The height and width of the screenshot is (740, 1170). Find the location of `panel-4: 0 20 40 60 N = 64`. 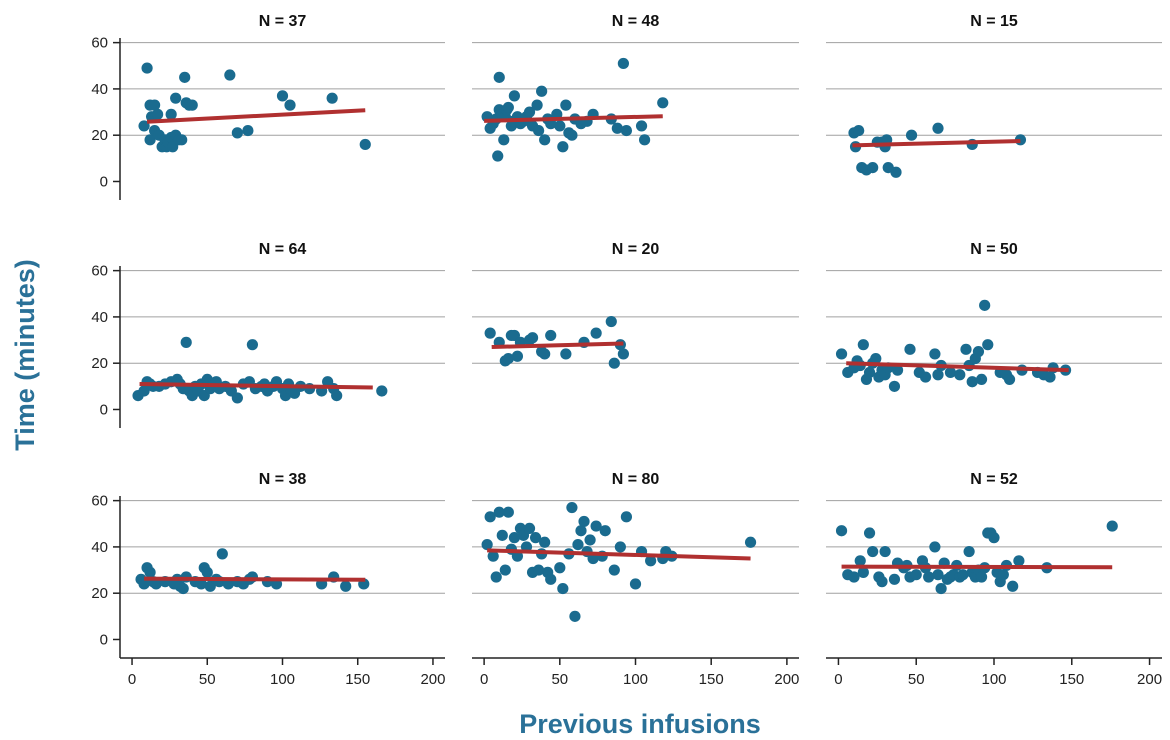

panel-4: 0 20 40 60 N = 64 is located at coordinates (268, 334).